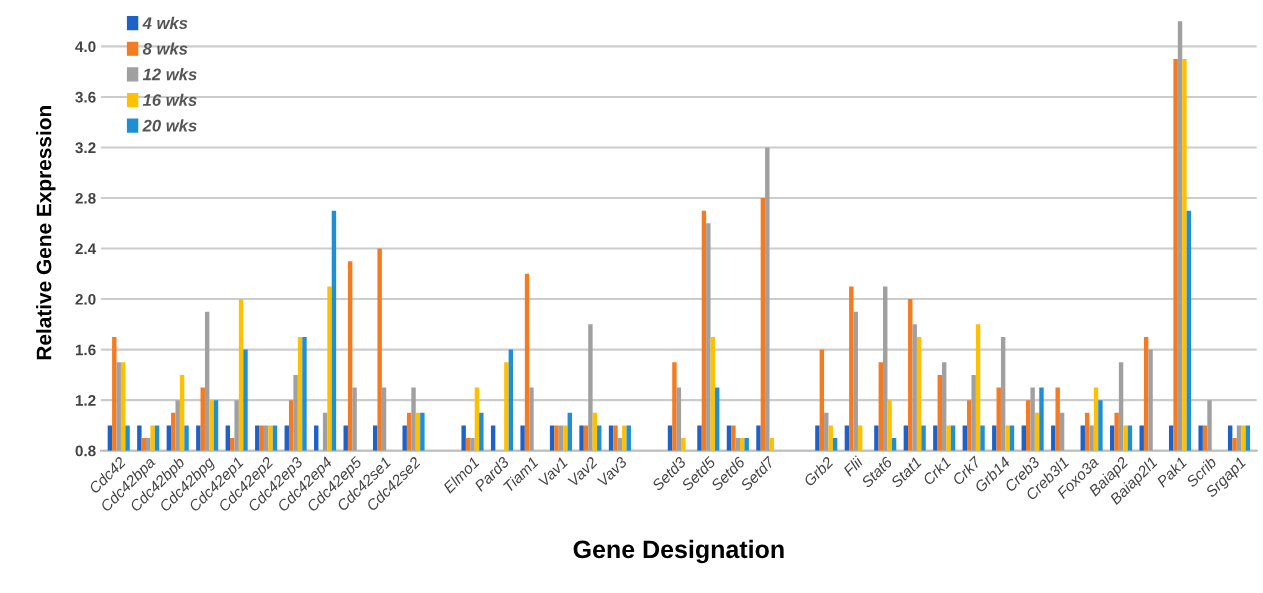  What do you see at coordinates (85, 299) in the screenshot?
I see `y-tick-label: 2.0` at bounding box center [85, 299].